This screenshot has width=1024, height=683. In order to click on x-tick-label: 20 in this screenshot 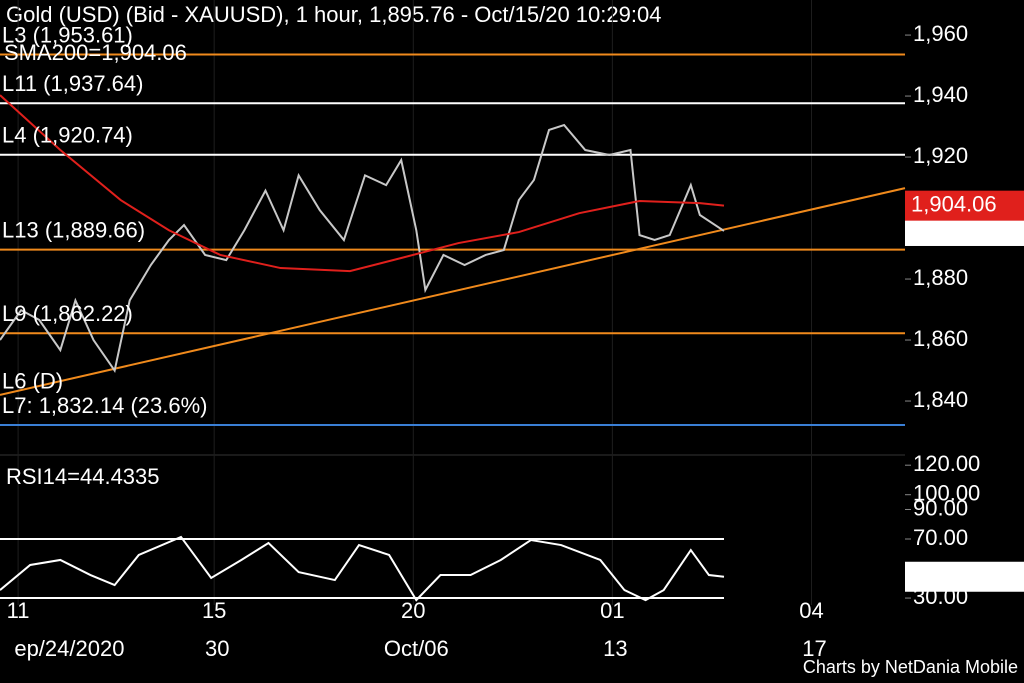, I will do `click(413, 610)`.